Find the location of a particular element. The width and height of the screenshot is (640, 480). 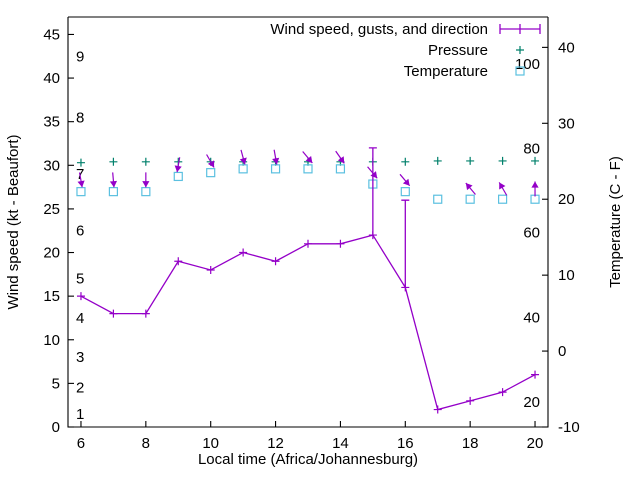

y-tick-label-0: 0 is located at coordinates (56, 427).